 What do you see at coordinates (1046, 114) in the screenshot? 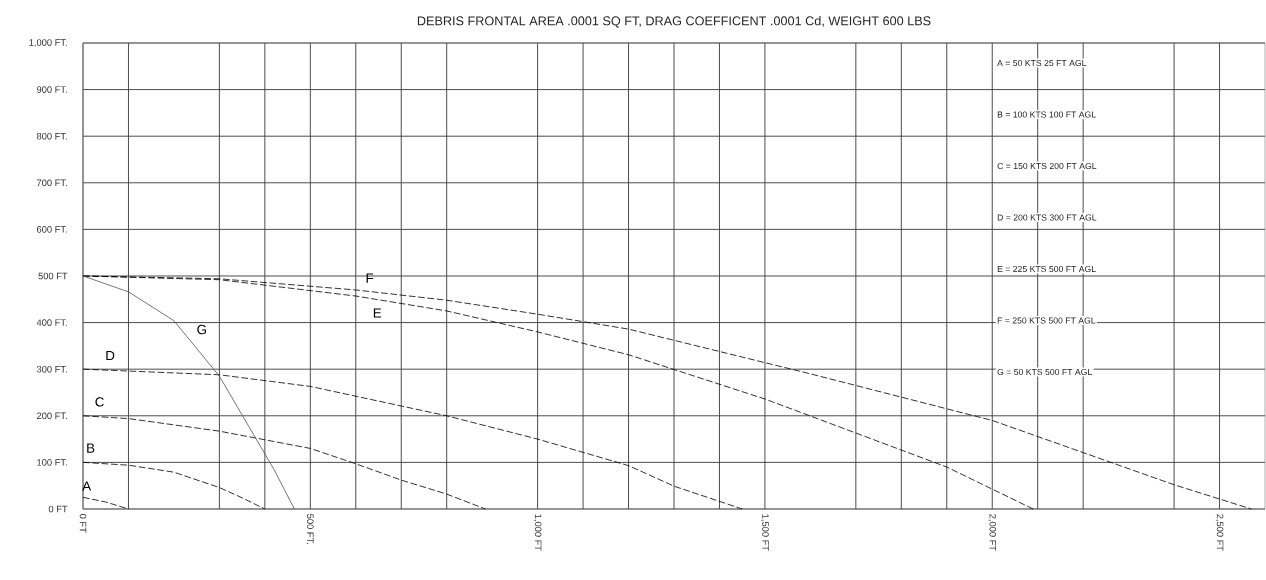
I see `annotation: B = 100 KTS 100 FT AGL` at bounding box center [1046, 114].